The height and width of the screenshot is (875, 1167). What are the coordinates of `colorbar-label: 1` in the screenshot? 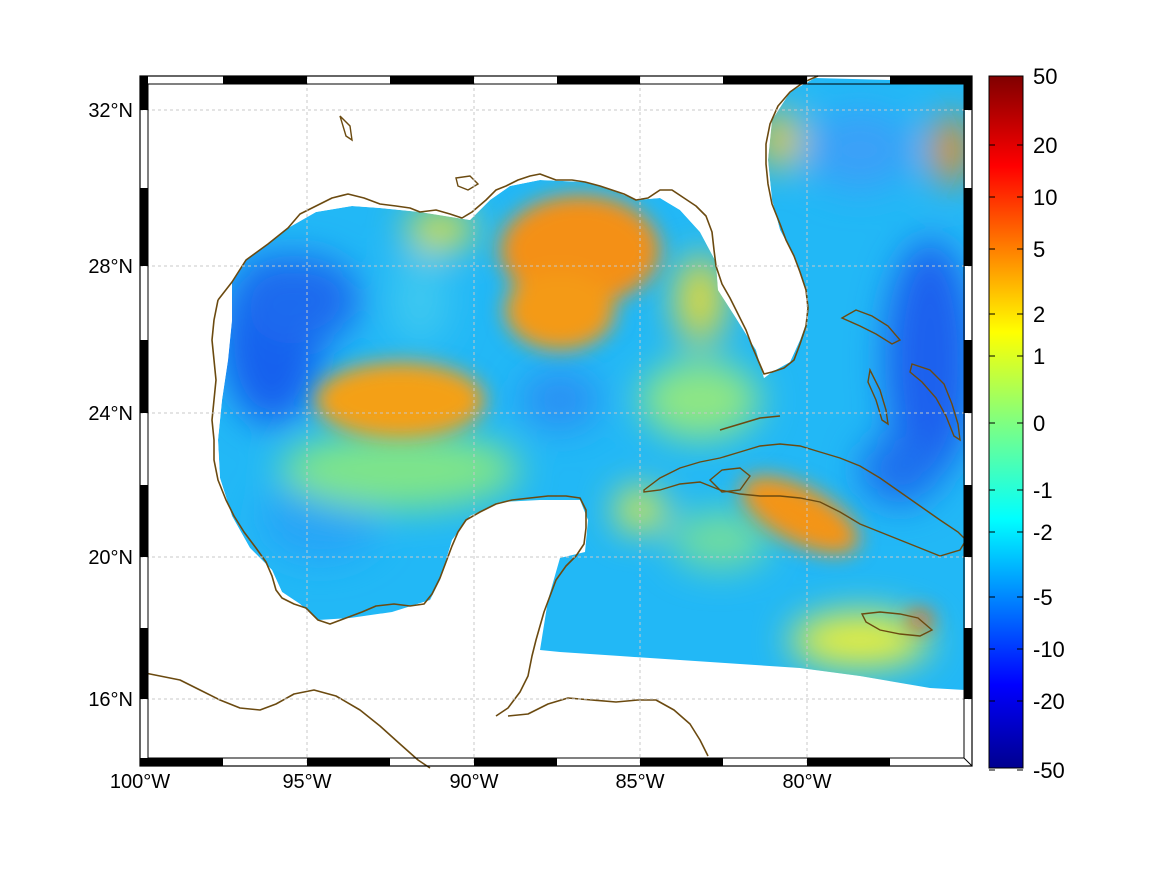 It's located at (1039, 356).